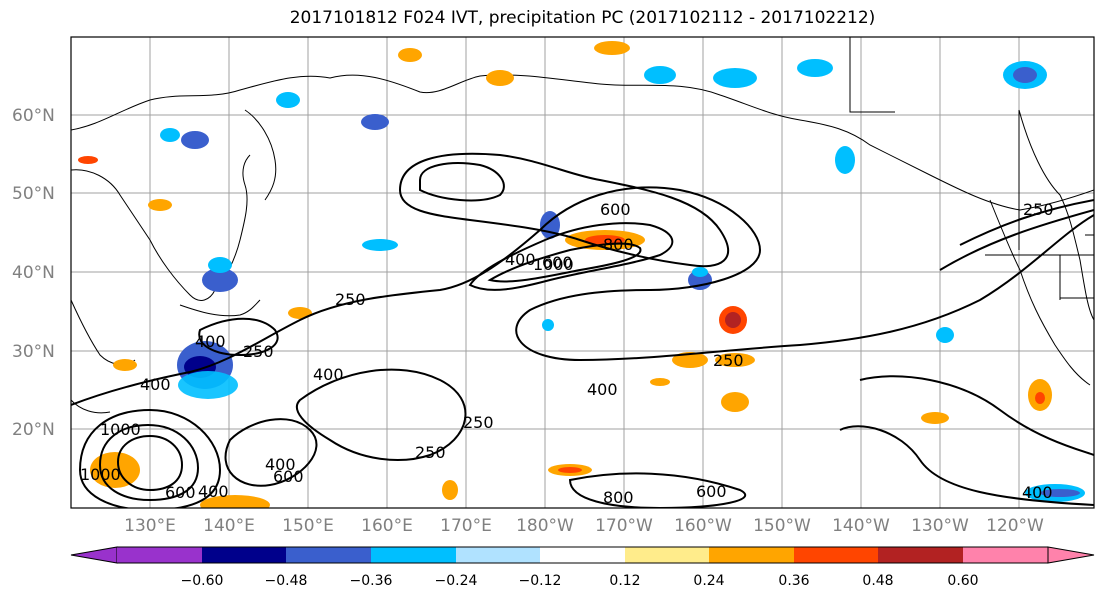 The height and width of the screenshot is (601, 1105). I want to click on lat-label: 60°N, so click(33, 116).